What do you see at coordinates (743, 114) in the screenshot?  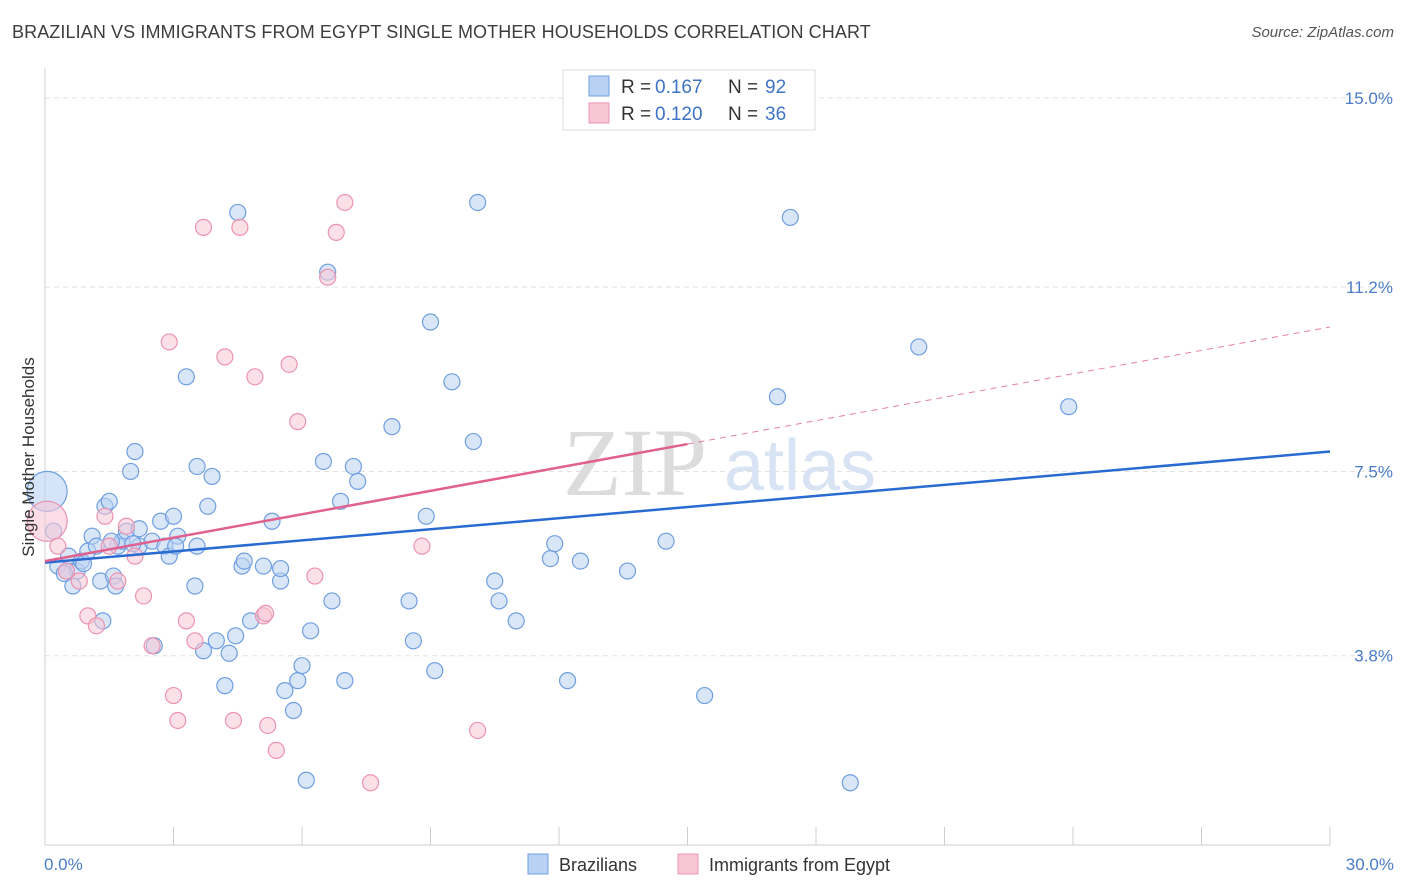 I see `legend-n-label-egypt: N =` at bounding box center [743, 114].